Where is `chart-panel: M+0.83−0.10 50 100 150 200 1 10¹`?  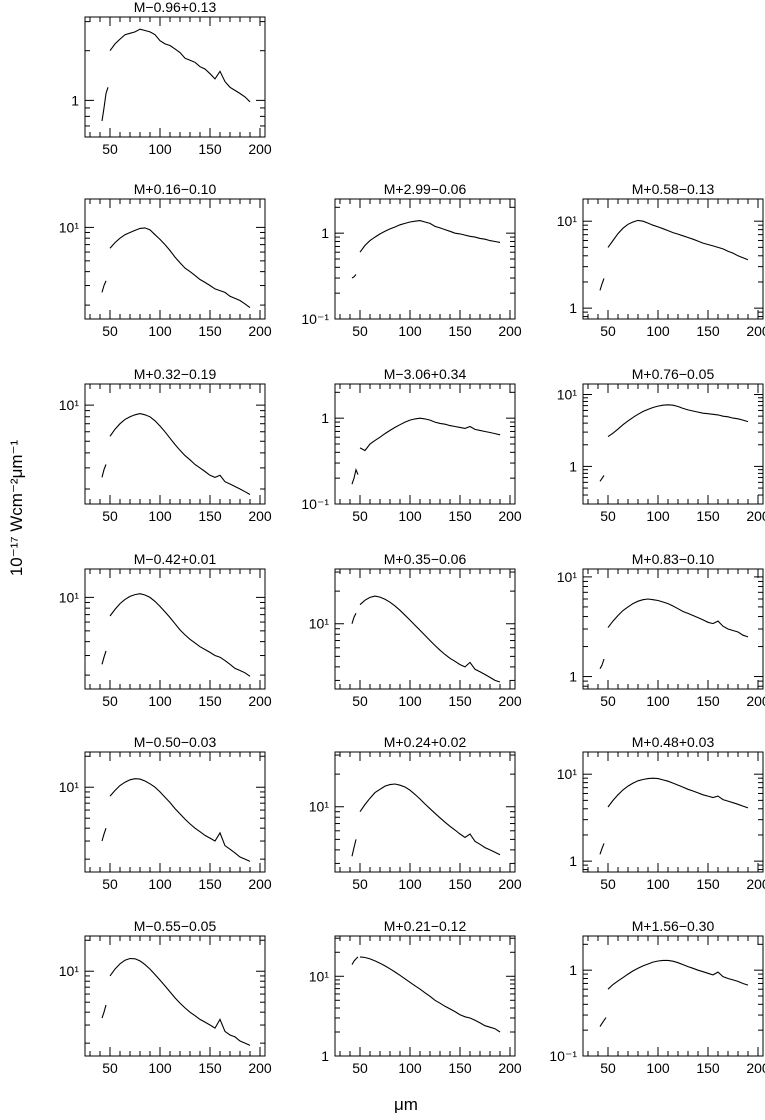 chart-panel: M+0.83−0.10 50 100 150 200 1 10¹ is located at coordinates (661, 630).